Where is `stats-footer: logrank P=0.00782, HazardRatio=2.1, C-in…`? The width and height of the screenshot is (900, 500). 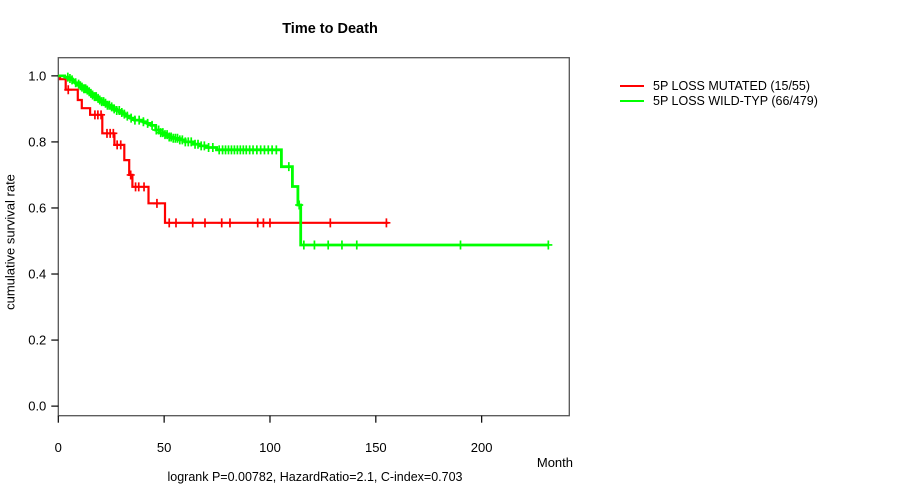
stats-footer: logrank P=0.00782, HazardRatio=2.1, C-in… is located at coordinates (315, 477).